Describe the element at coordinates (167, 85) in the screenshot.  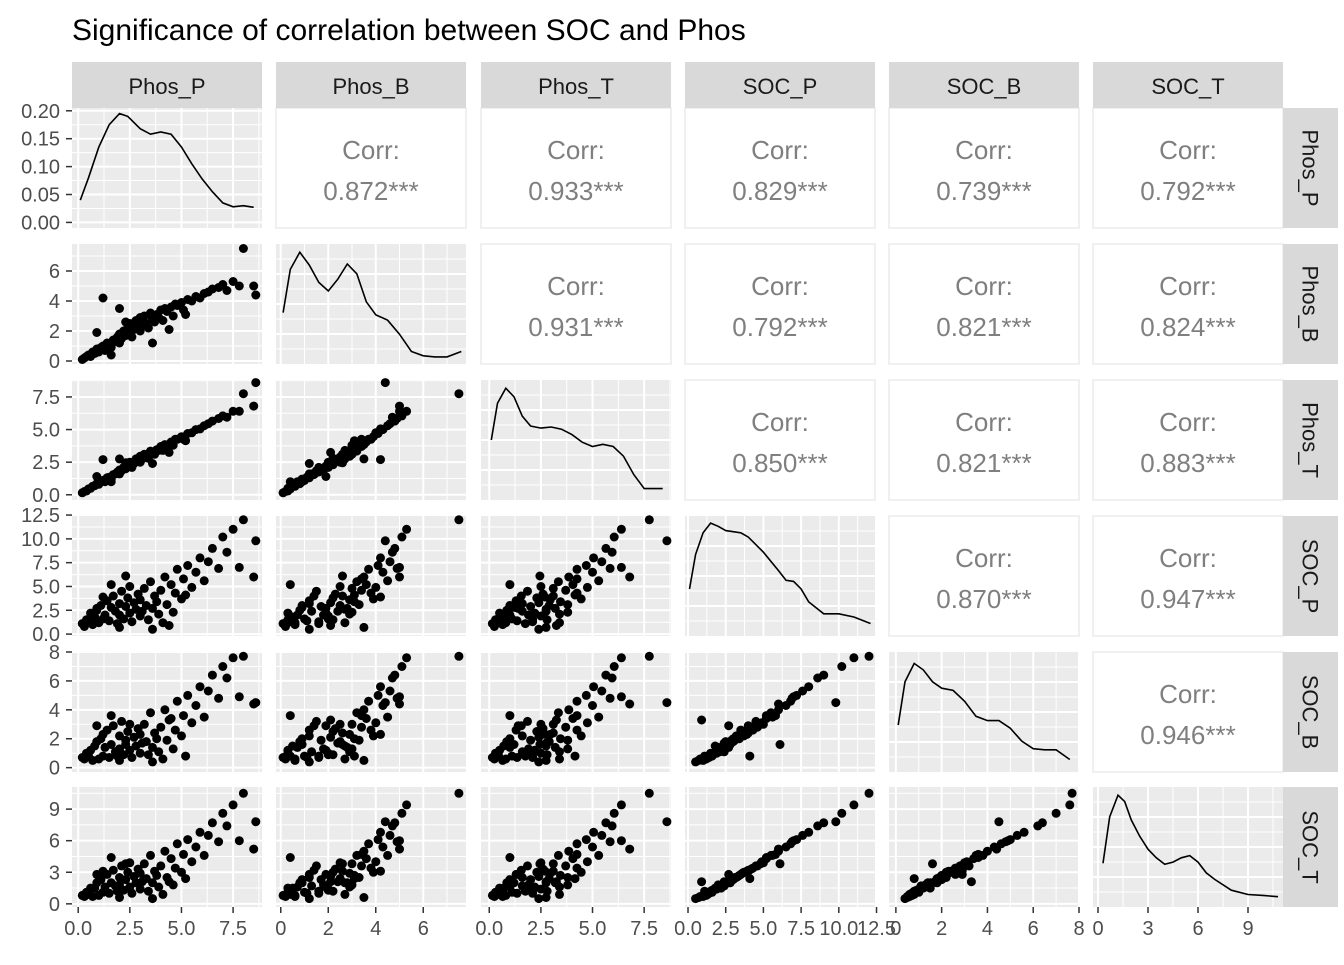
I see `column-strip-Phos_P` at that location.